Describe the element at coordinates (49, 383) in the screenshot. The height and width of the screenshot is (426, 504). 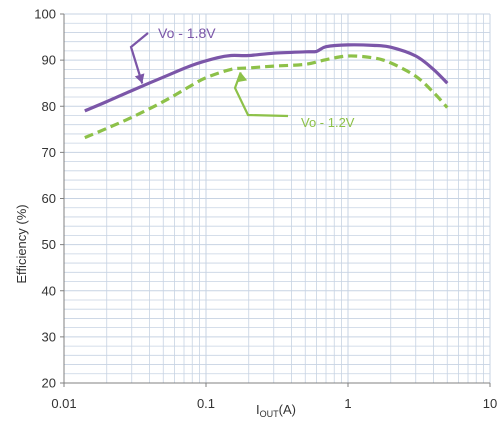
I see `y-tick-label: 20` at that location.